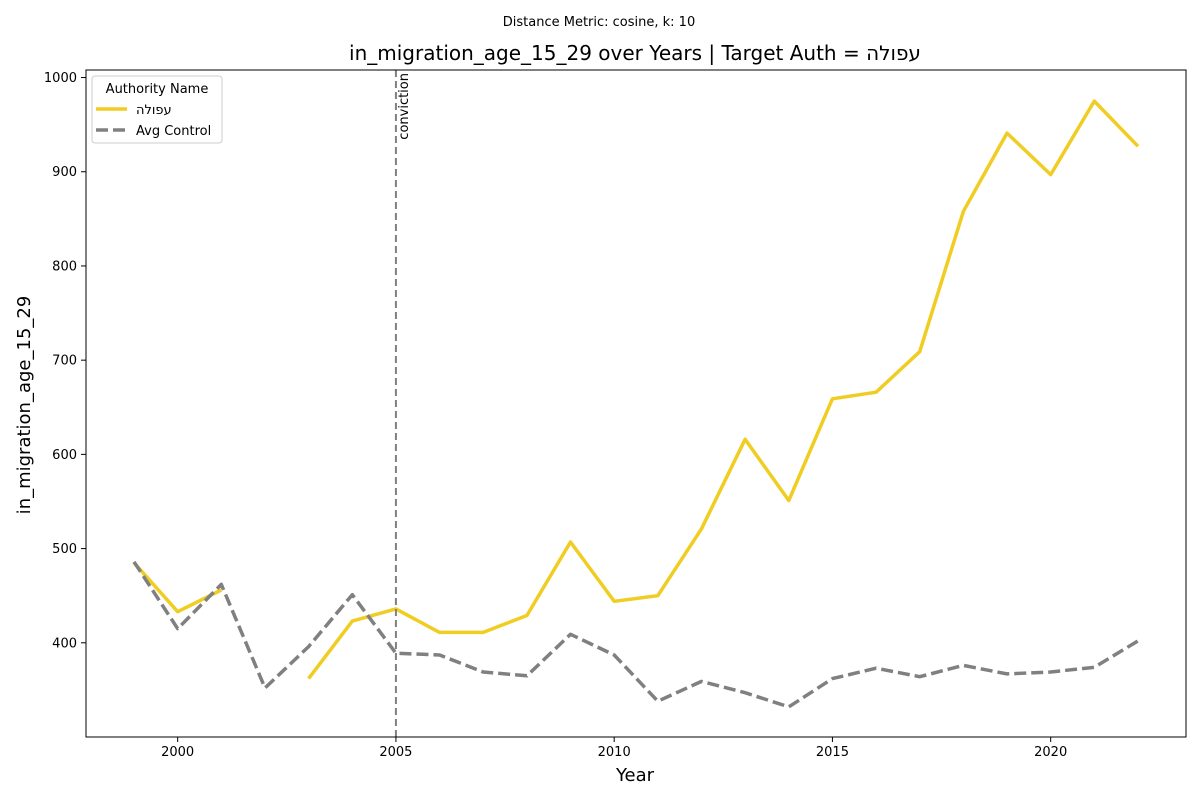  I want to click on x-axis-label: Year, so click(635, 775).